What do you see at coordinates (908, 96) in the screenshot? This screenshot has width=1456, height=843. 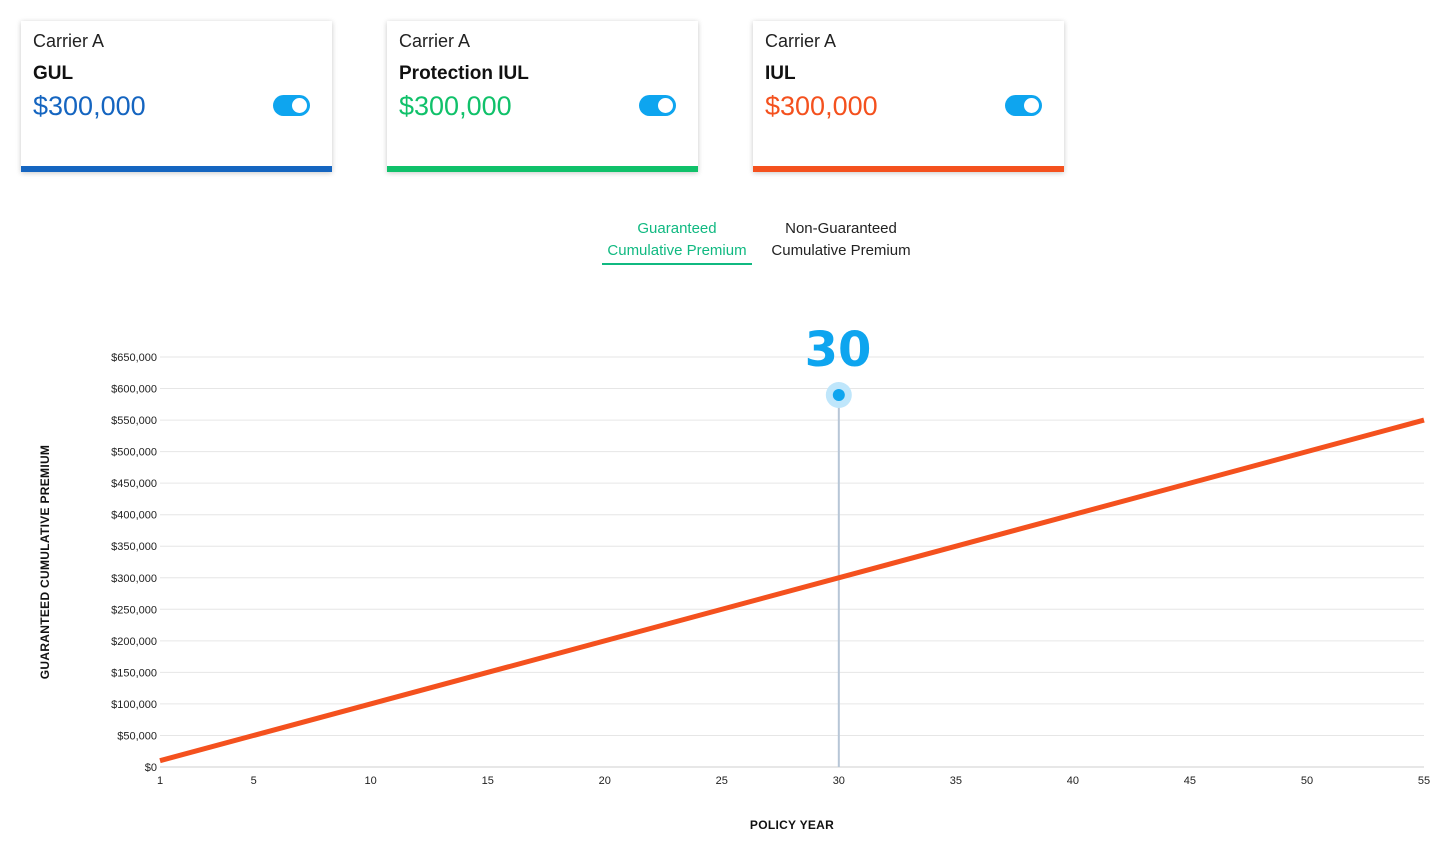 I see `policy-card-iul: Carrier A IUL $300,000` at bounding box center [908, 96].